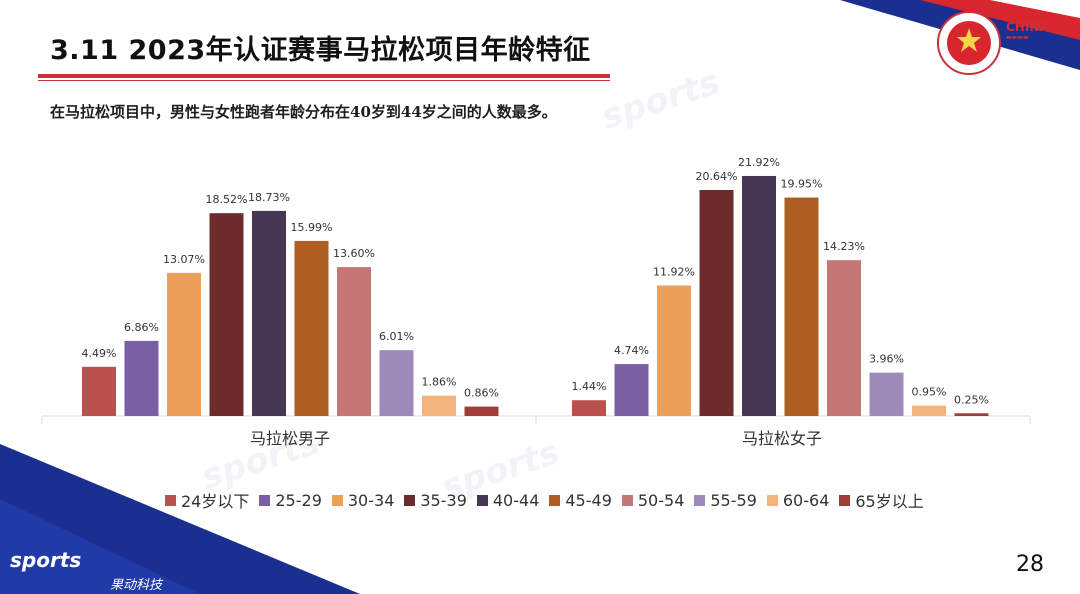 The width and height of the screenshot is (1080, 594). I want to click on legend-item: 24岁以下, so click(207, 500).